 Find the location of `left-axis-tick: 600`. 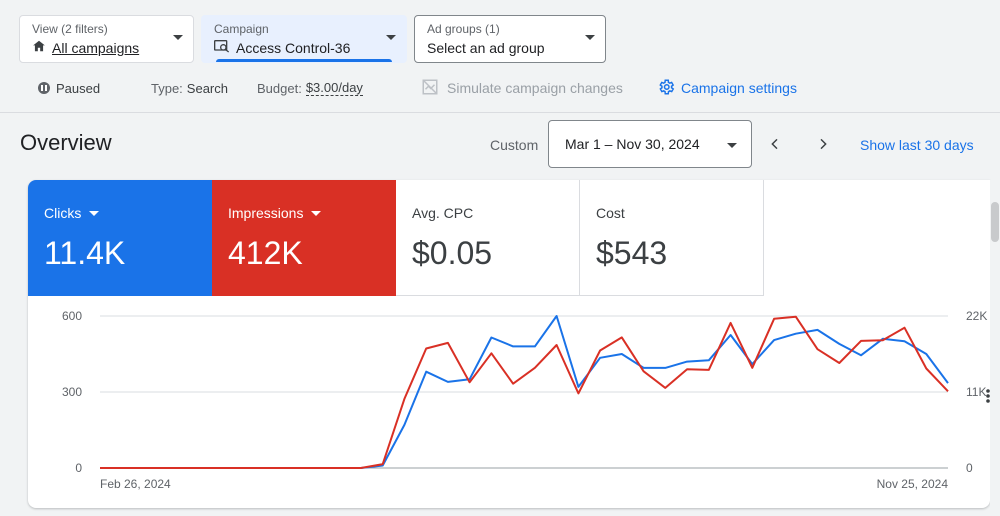

left-axis-tick: 600 is located at coordinates (72, 316).